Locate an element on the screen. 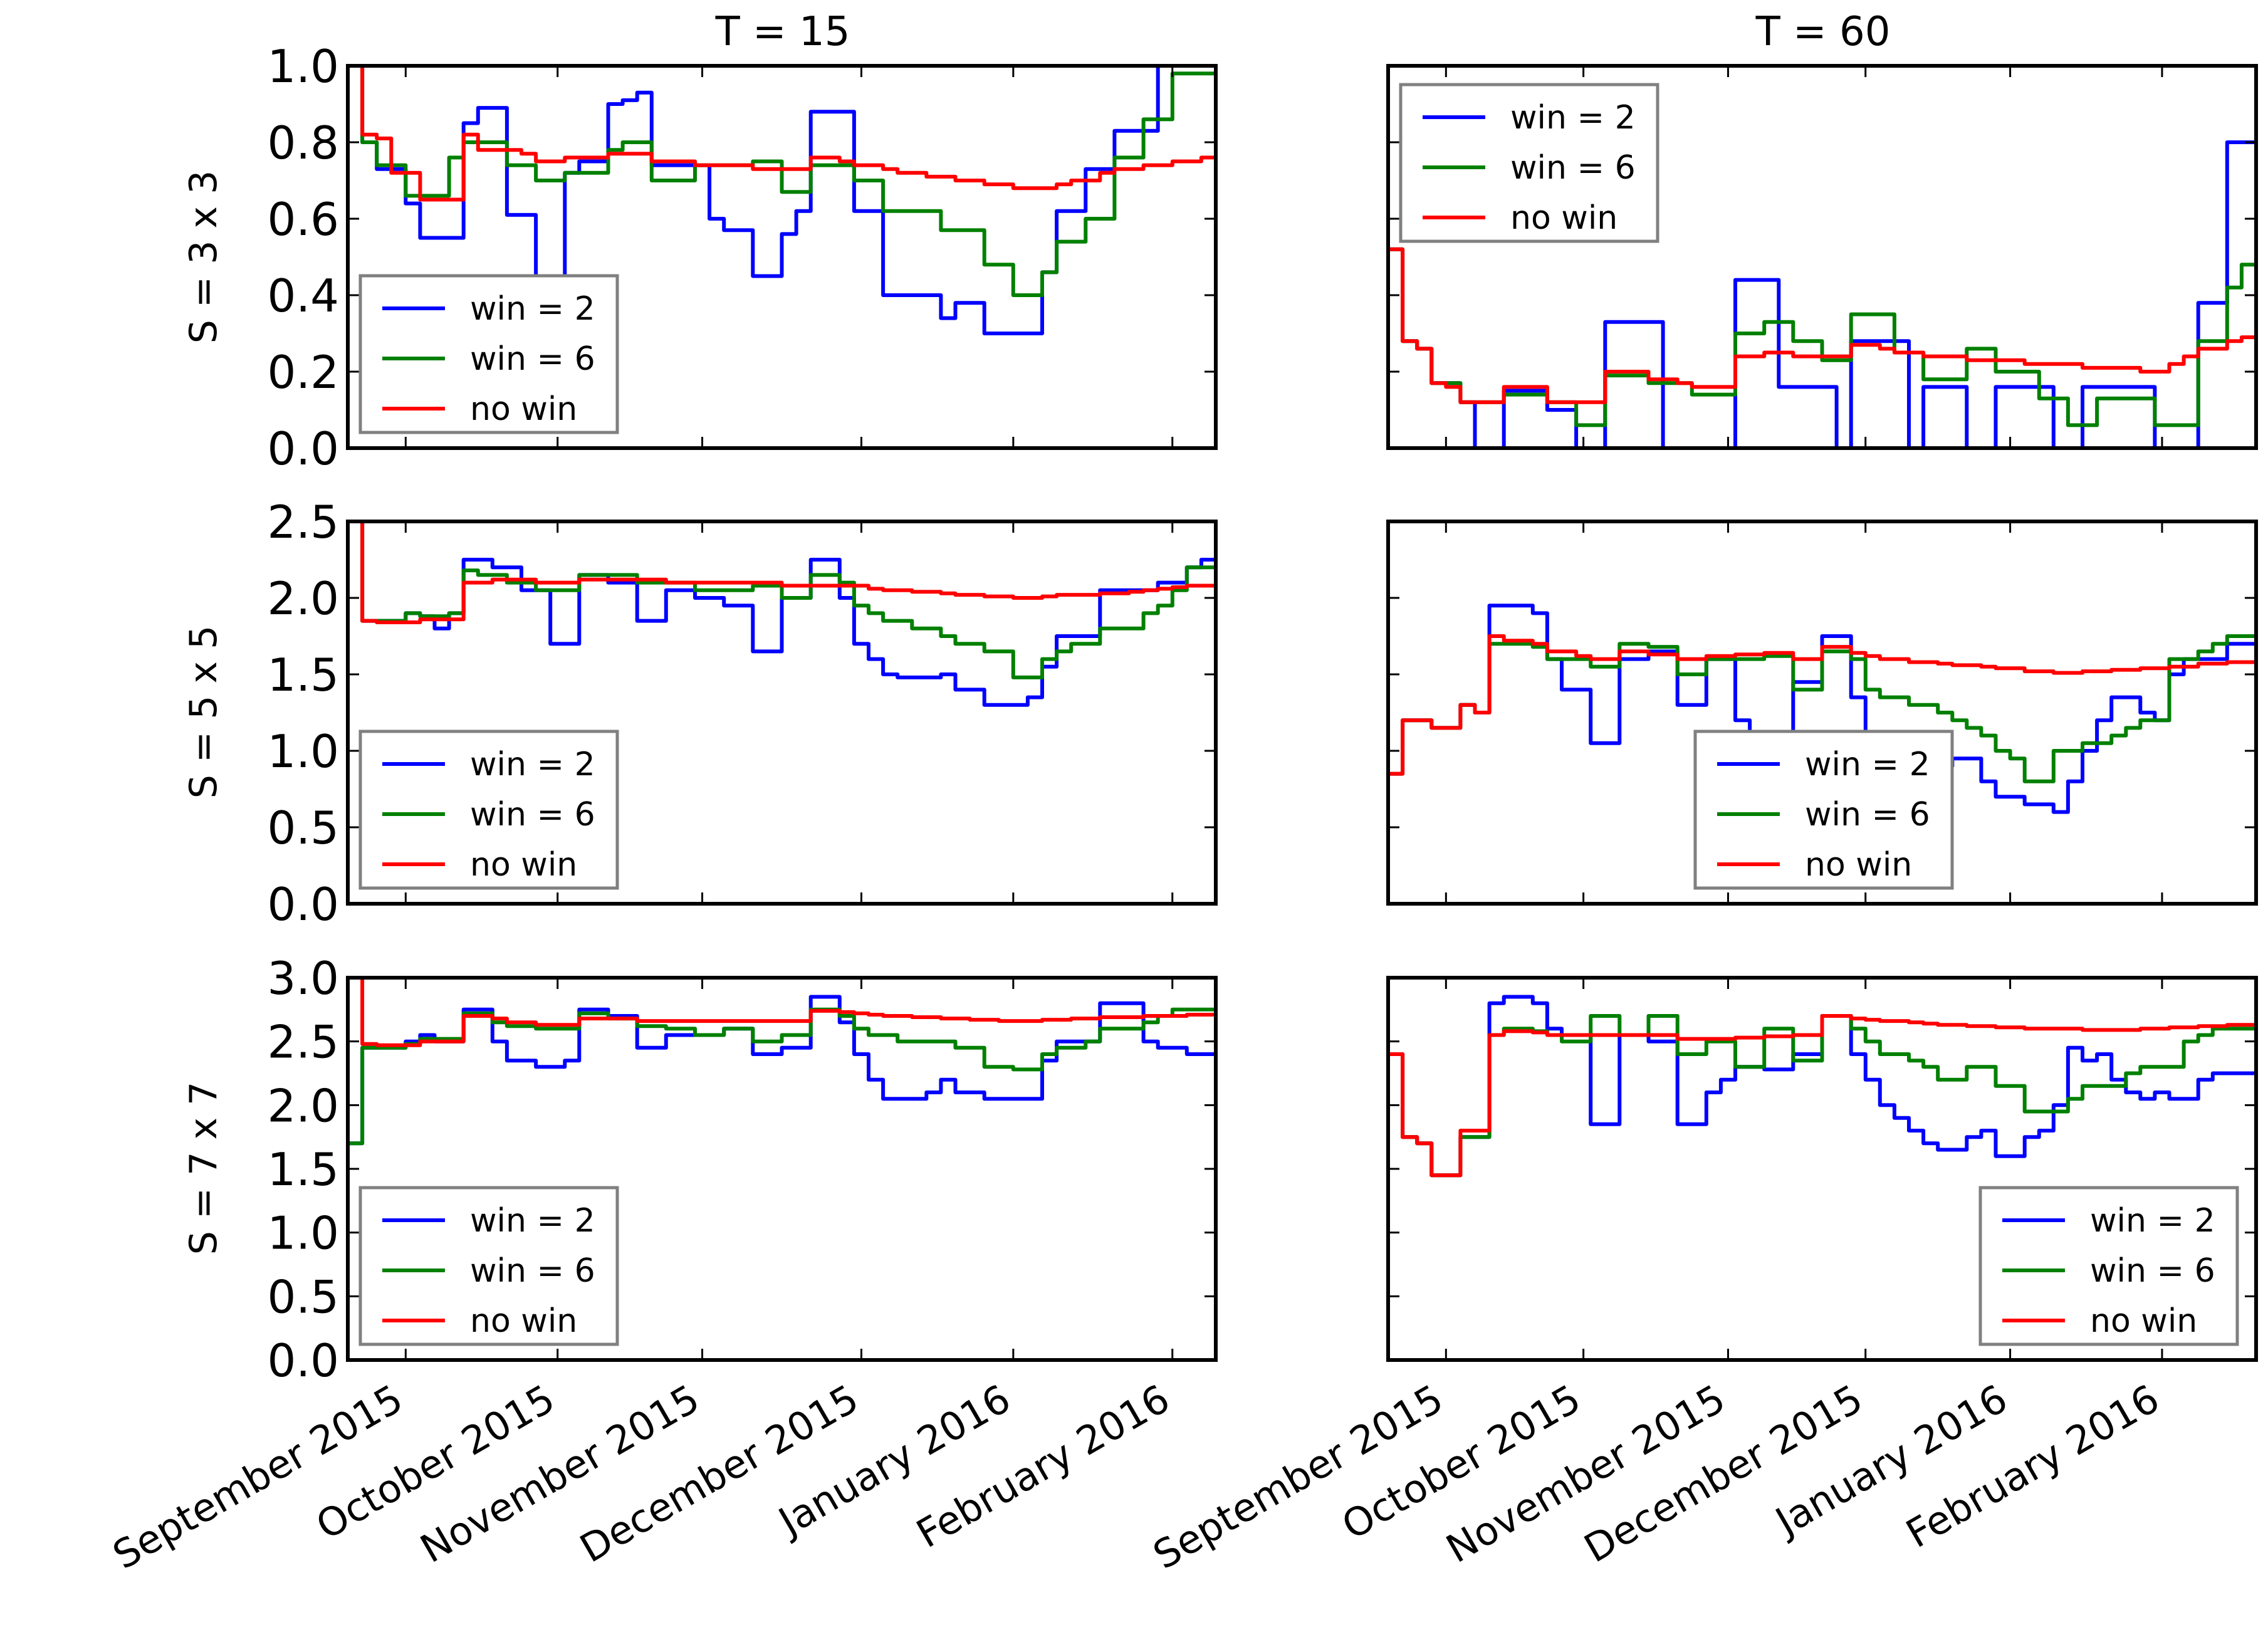 This screenshot has width=2268, height=1632. y-tick-label: 3.0 is located at coordinates (303, 978).